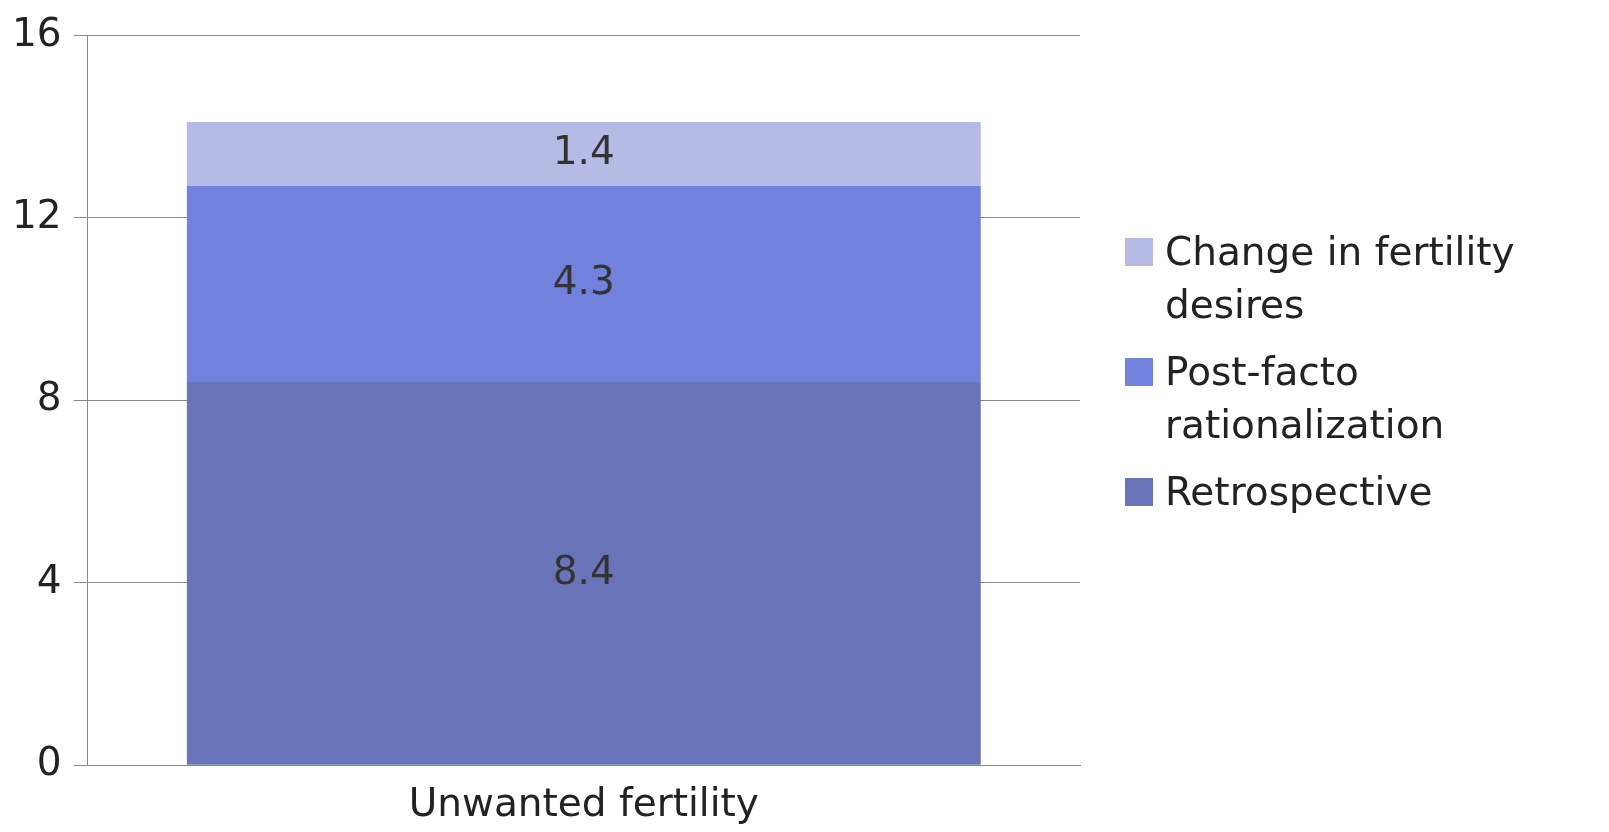  I want to click on legend-label: Retrospective, so click(1299, 492).